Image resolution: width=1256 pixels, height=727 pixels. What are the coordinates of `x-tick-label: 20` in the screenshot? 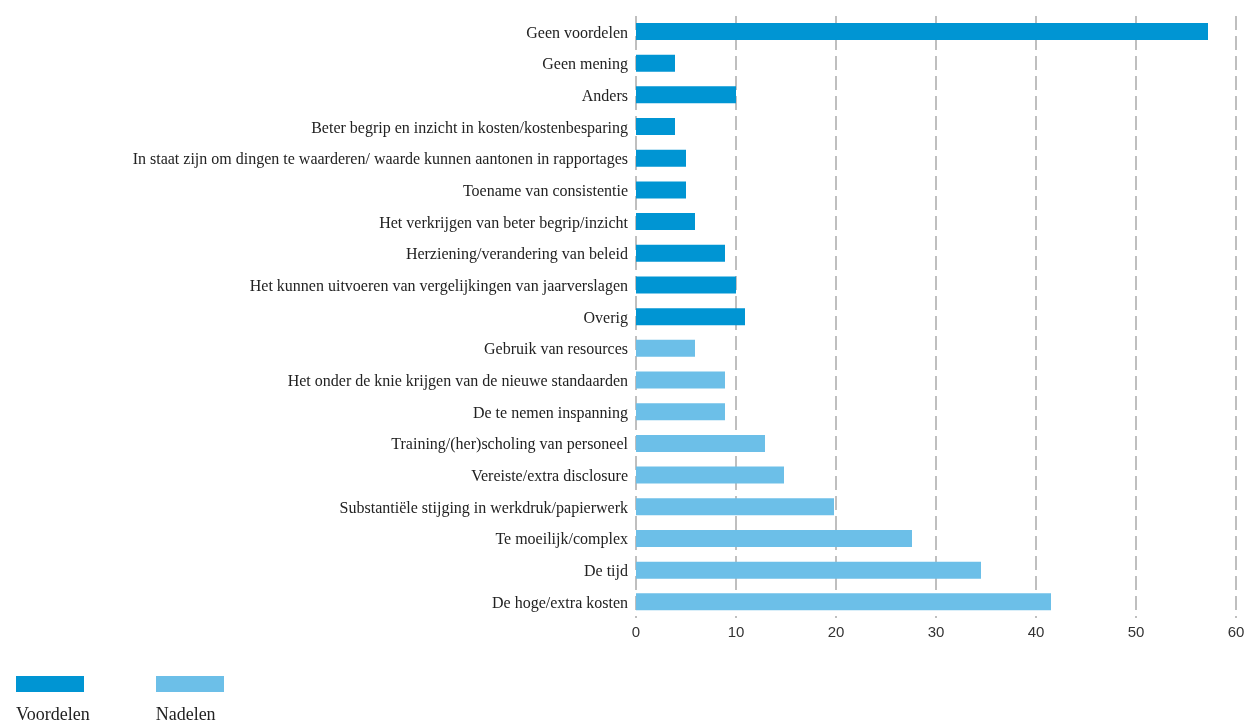 It's located at (836, 631).